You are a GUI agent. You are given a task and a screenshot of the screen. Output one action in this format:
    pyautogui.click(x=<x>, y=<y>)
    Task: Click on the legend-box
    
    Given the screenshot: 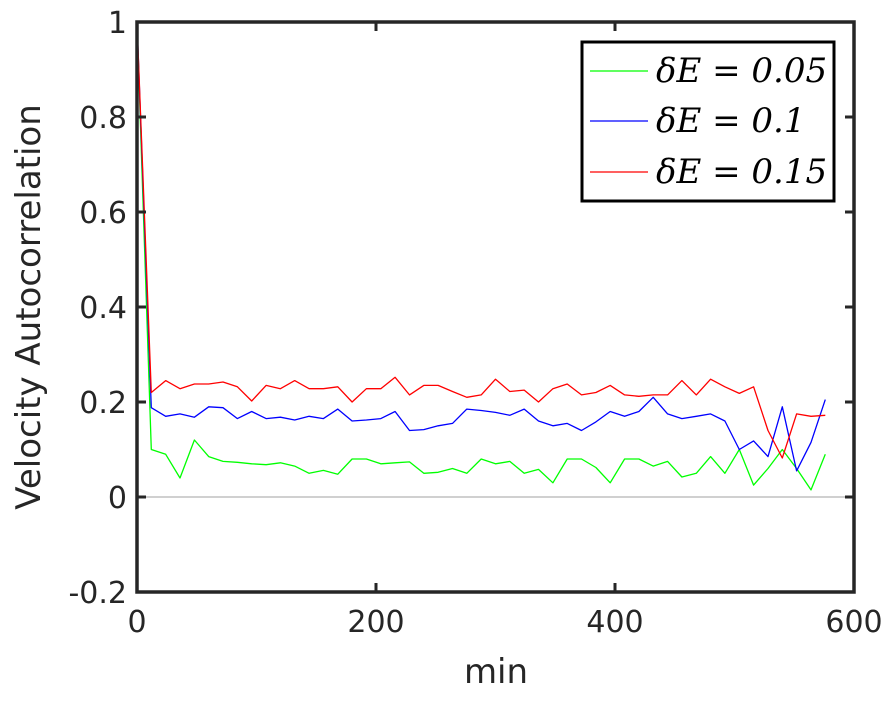 What is the action you would take?
    pyautogui.click(x=708, y=121)
    